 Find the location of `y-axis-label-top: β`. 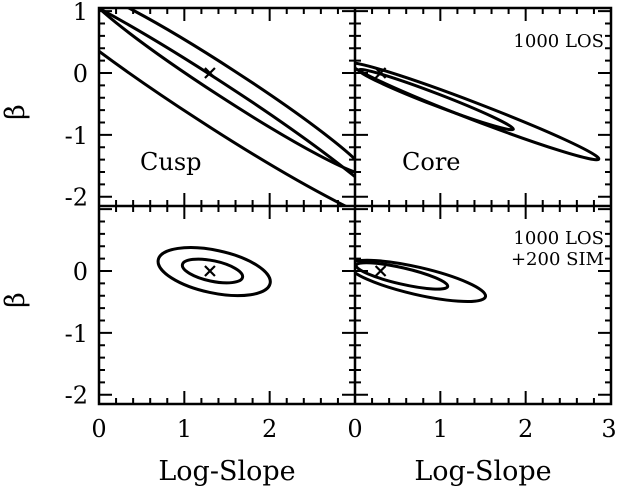

y-axis-label-top: β is located at coordinates (15, 112).